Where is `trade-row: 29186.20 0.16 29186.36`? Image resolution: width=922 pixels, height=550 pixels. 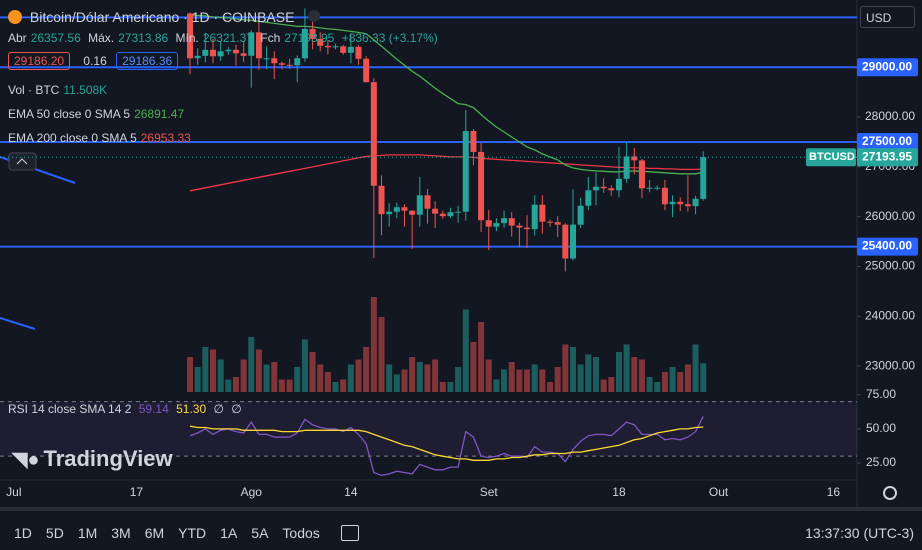 trade-row: 29186.20 0.16 29186.36 is located at coordinates (95, 61).